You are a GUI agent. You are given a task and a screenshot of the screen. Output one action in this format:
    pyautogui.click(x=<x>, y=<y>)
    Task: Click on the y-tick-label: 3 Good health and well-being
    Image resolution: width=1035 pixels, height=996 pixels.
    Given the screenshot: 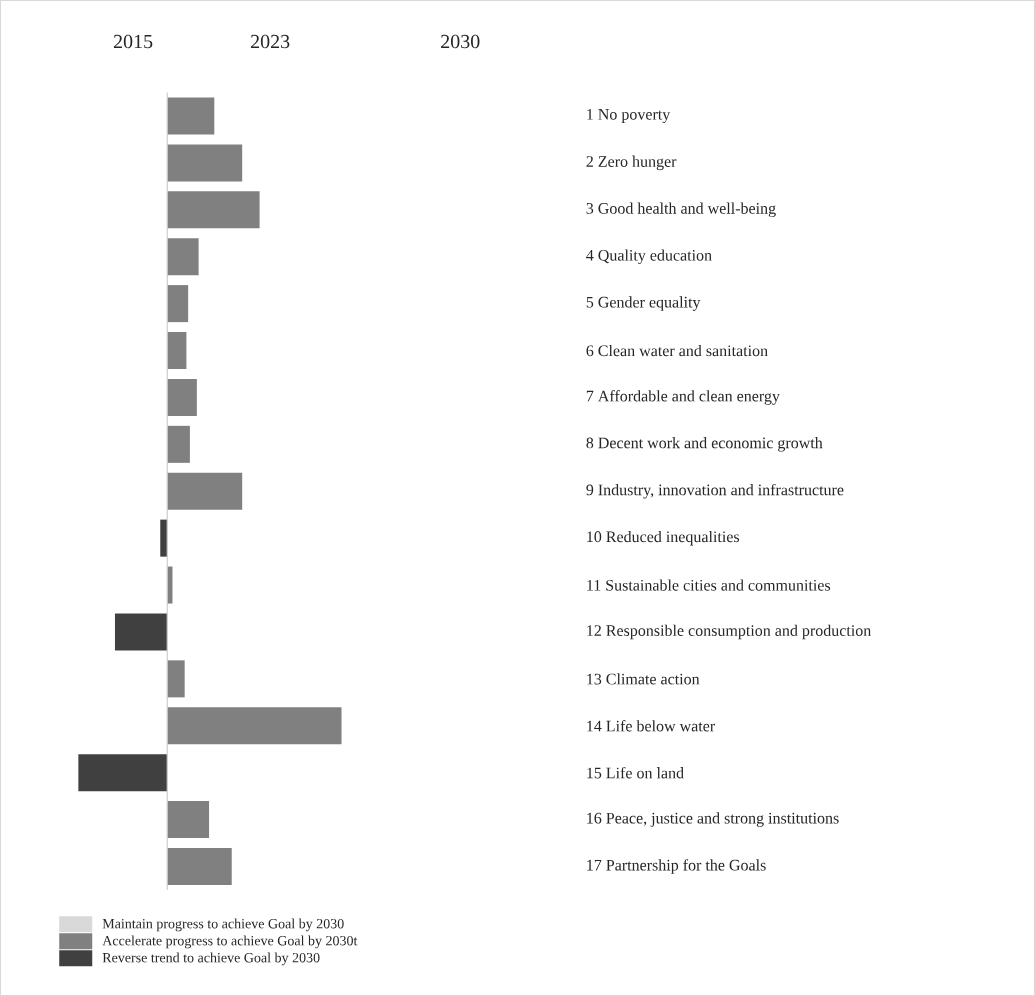 What is the action you would take?
    pyautogui.click(x=681, y=210)
    